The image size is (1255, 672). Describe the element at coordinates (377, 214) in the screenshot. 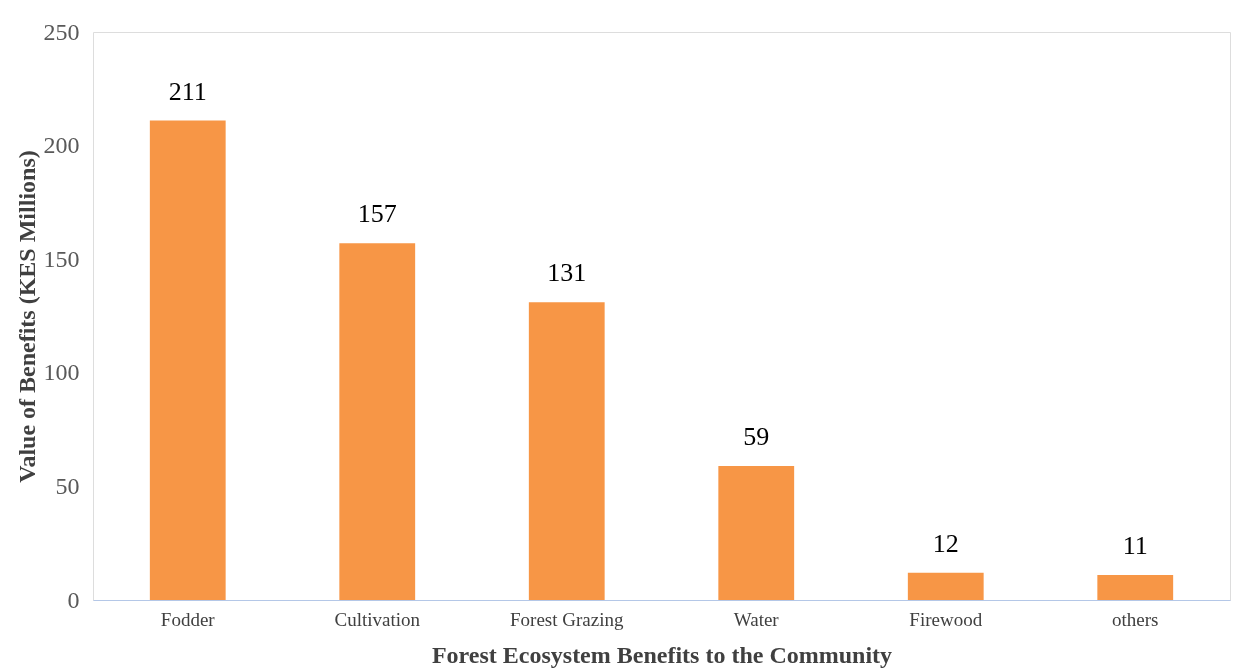

I see `data-label: 157` at that location.